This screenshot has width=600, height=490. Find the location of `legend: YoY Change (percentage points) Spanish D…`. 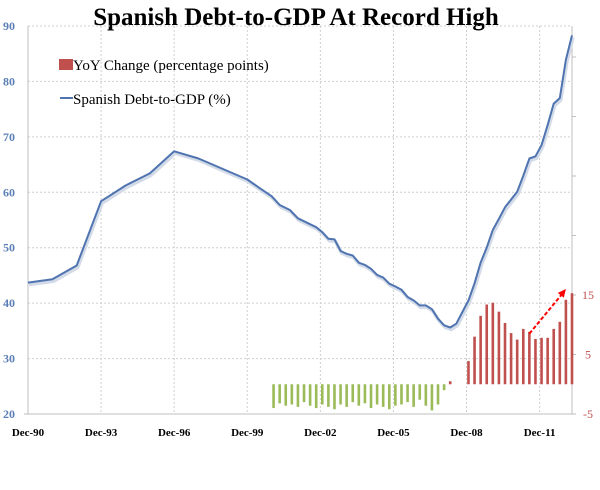

legend: YoY Change (percentage points) Spanish D… is located at coordinates (164, 83).